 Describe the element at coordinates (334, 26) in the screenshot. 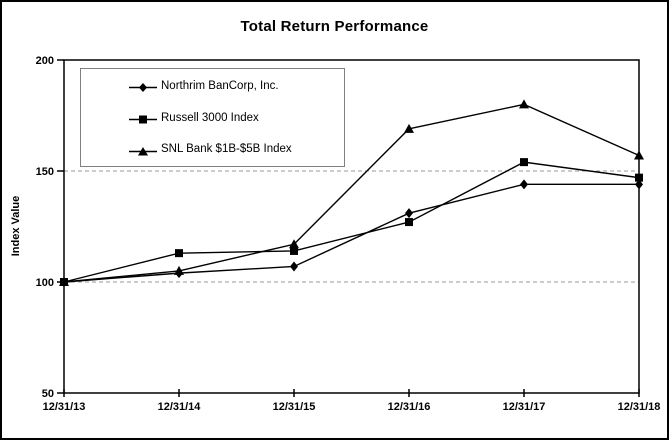

I see `chart-title: Total Return Performance` at that location.